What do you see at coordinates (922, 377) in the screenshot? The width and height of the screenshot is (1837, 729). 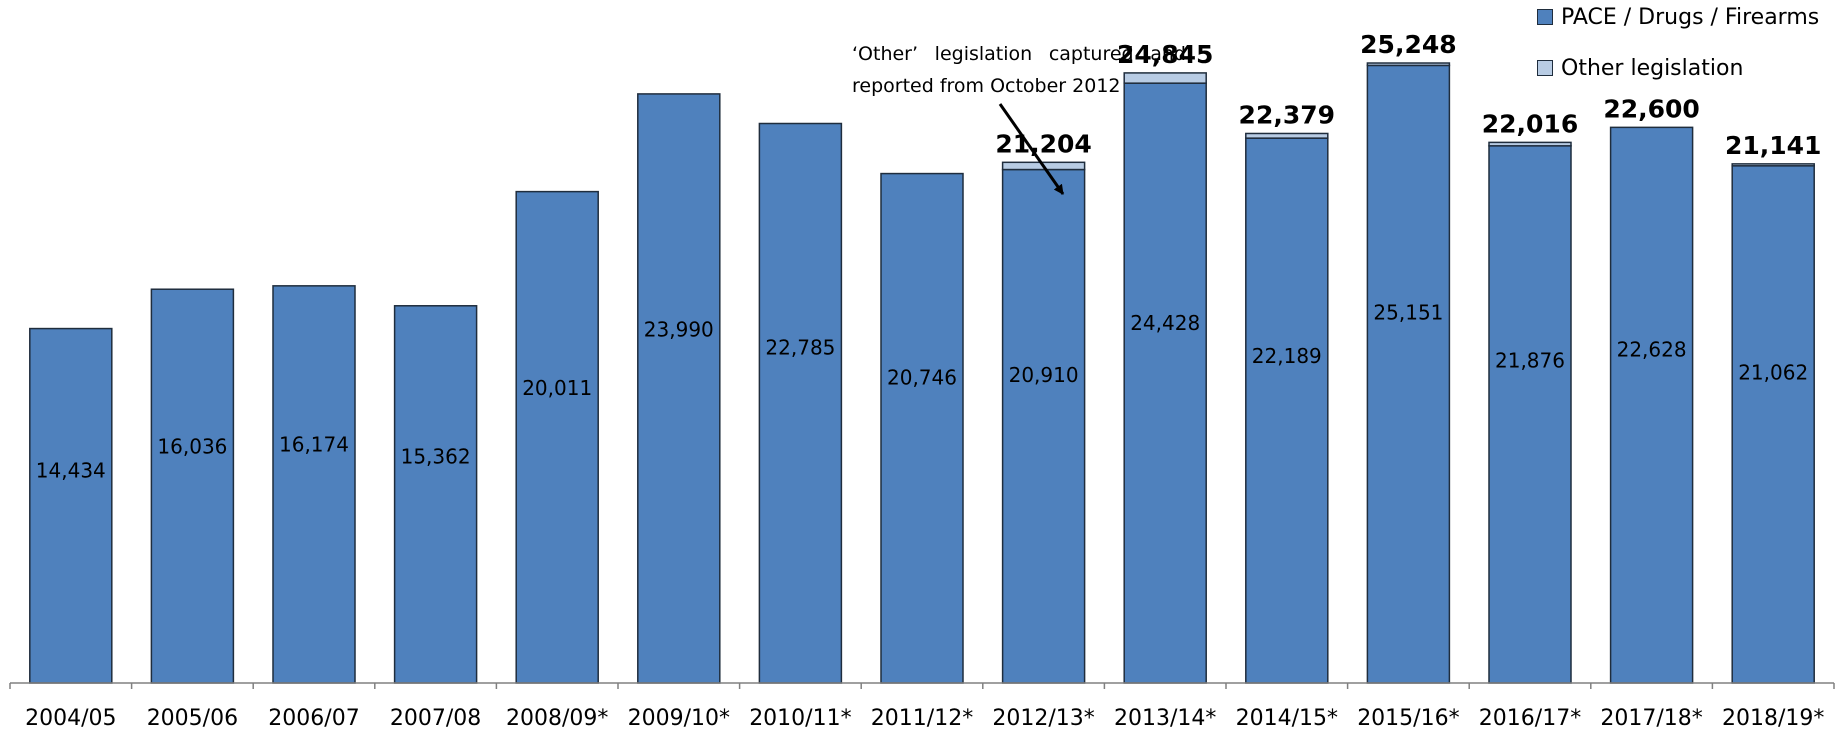 I see `bar-value-label: 20,746` at bounding box center [922, 377].